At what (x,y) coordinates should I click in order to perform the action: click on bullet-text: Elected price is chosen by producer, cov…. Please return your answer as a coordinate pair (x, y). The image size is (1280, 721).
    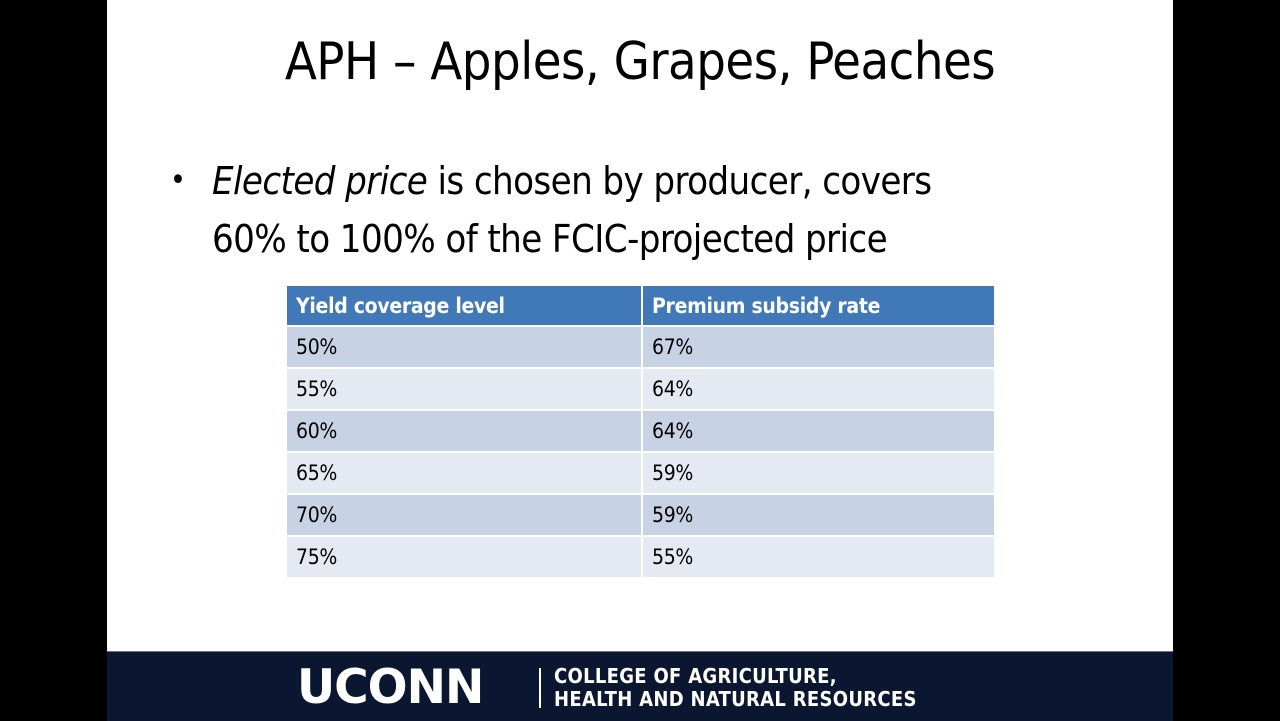
    Looking at the image, I should click on (641, 210).